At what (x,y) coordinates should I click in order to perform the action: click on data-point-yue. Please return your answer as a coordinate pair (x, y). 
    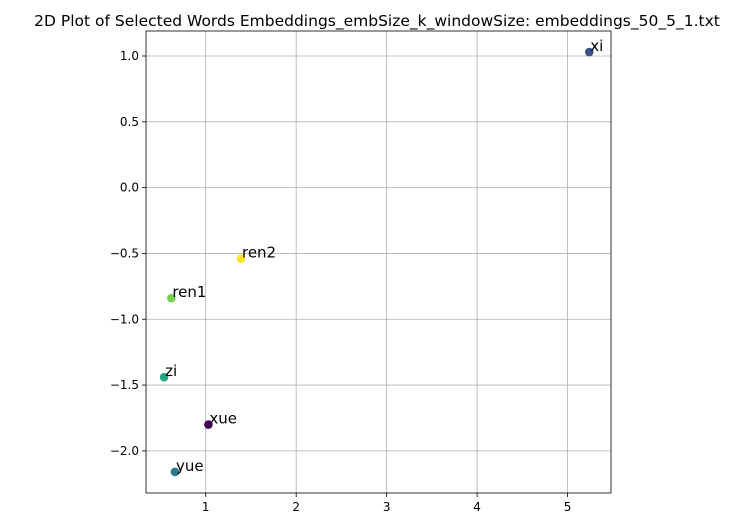
    Looking at the image, I should click on (175, 472).